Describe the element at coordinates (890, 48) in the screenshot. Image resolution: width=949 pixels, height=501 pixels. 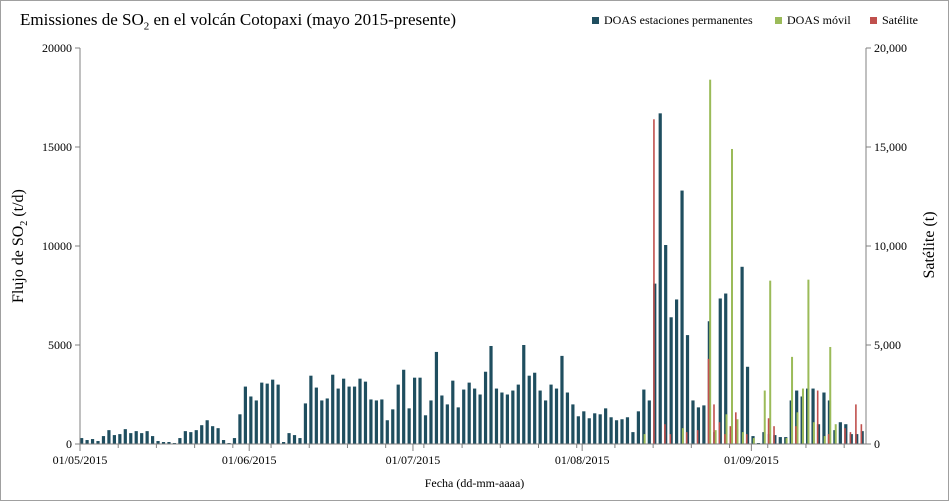
I see `y2-tick-label: 20,000` at that location.